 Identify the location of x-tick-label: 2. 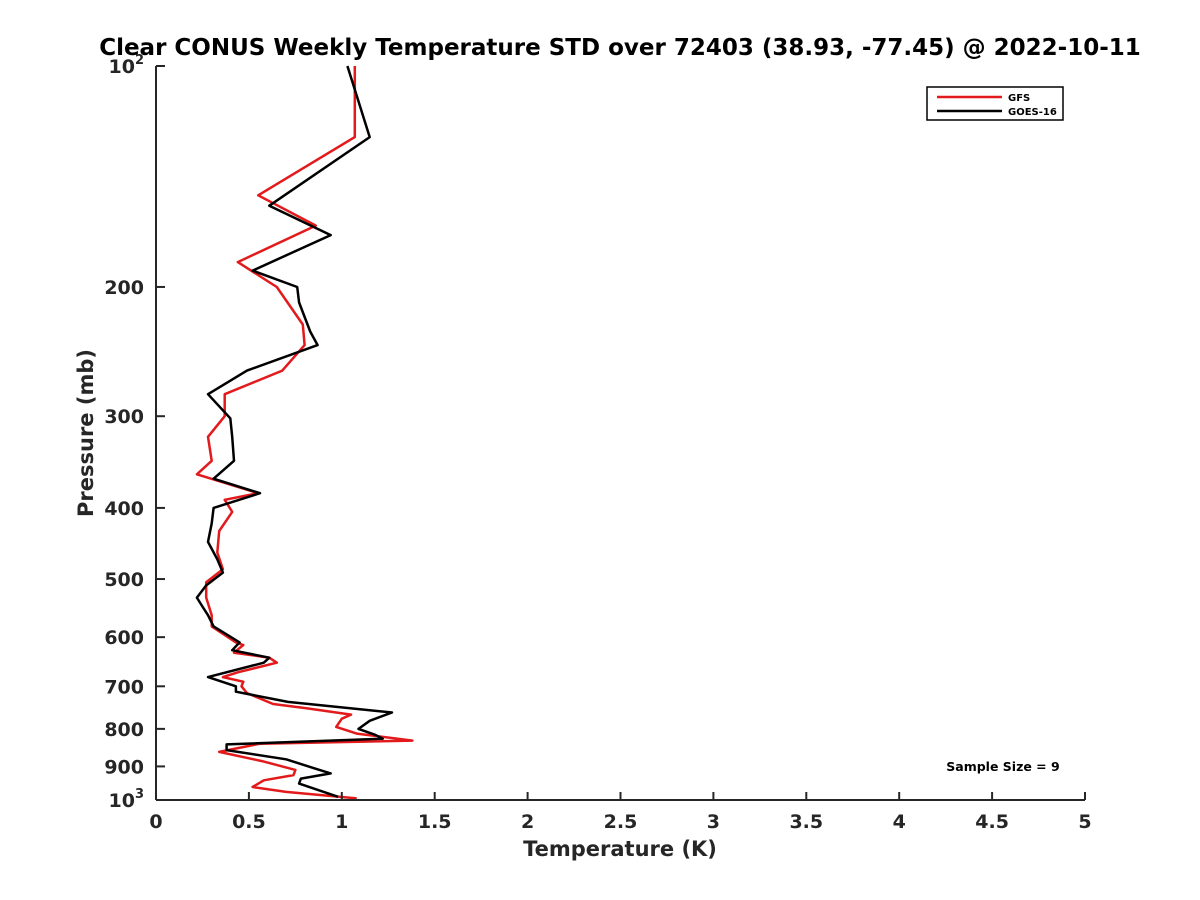
(527, 822).